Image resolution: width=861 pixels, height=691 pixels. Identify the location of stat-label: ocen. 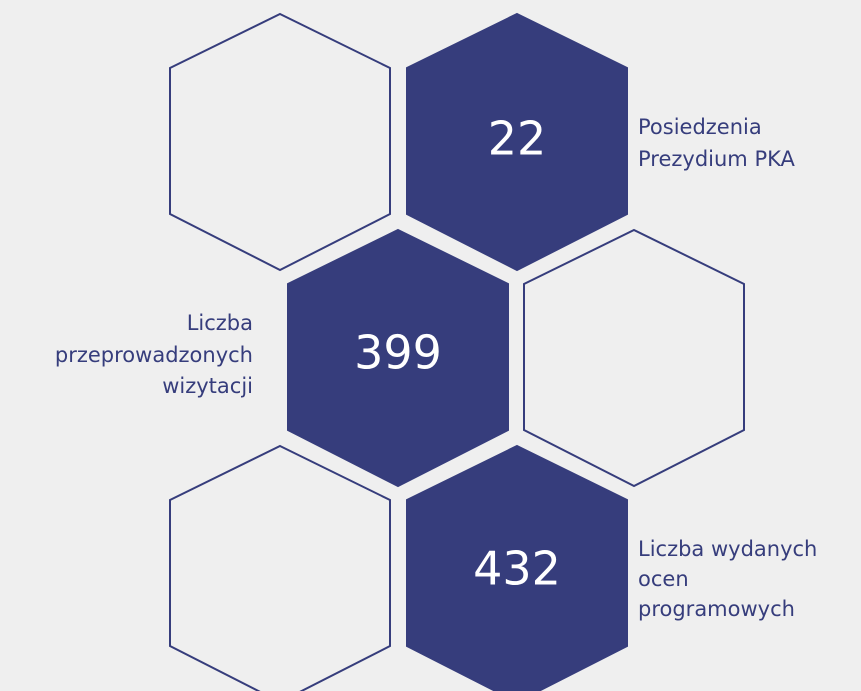
(663, 579).